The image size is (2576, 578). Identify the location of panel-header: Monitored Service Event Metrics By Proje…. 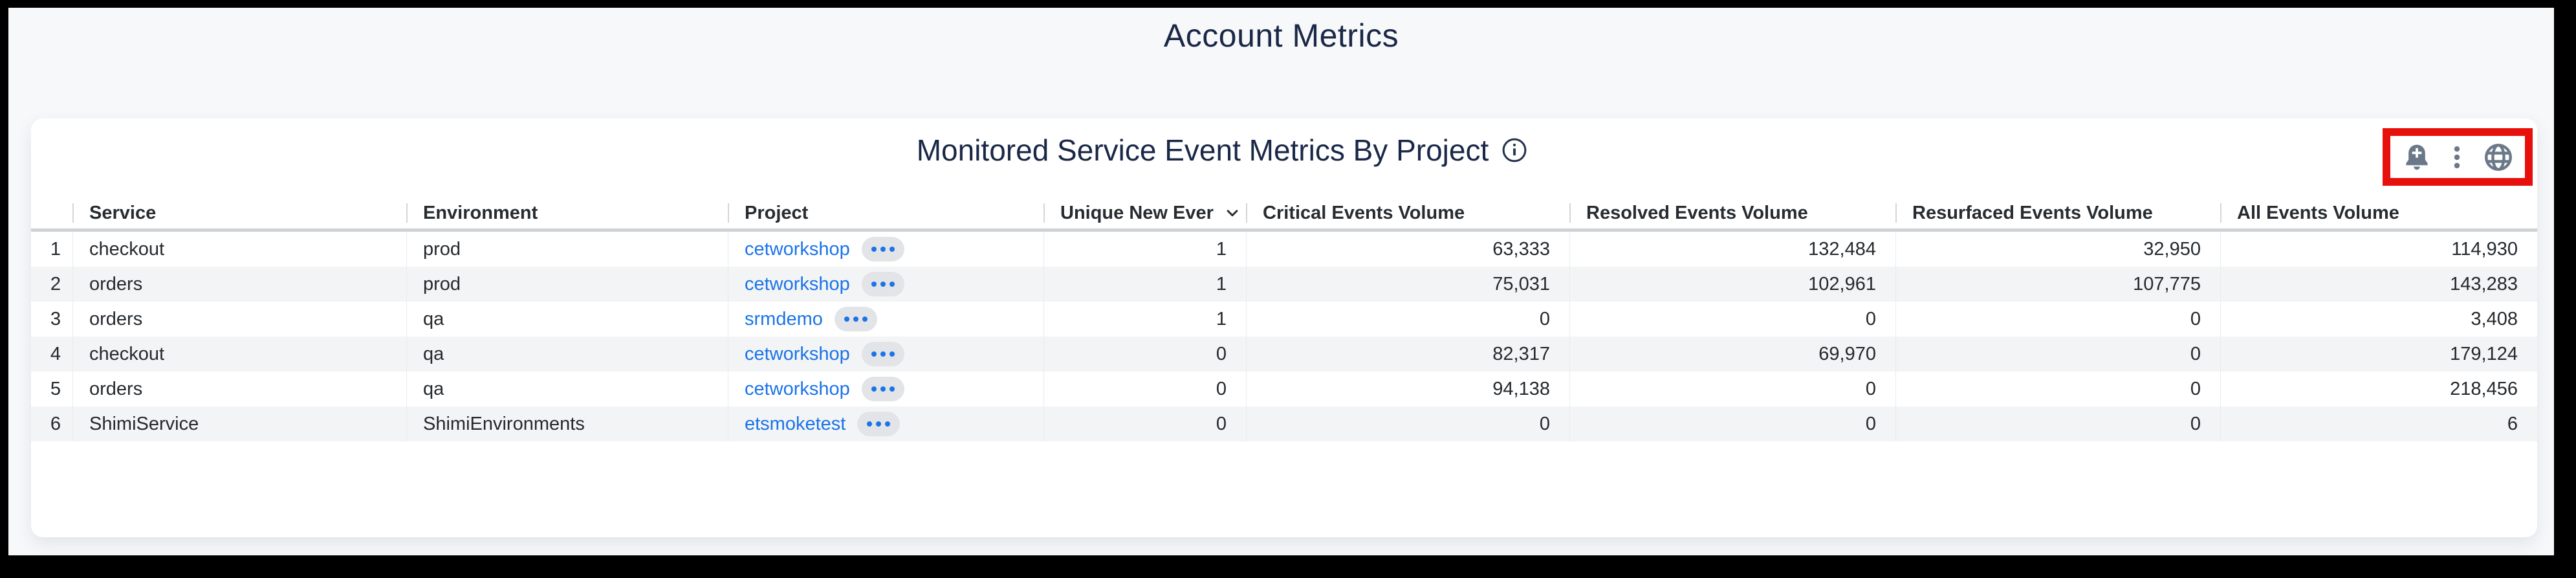
(1284, 150).